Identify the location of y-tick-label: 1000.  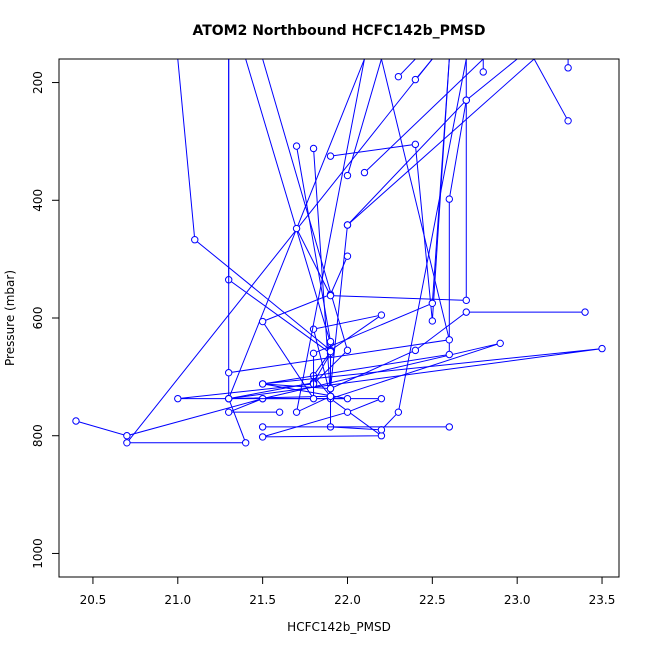
(38, 553).